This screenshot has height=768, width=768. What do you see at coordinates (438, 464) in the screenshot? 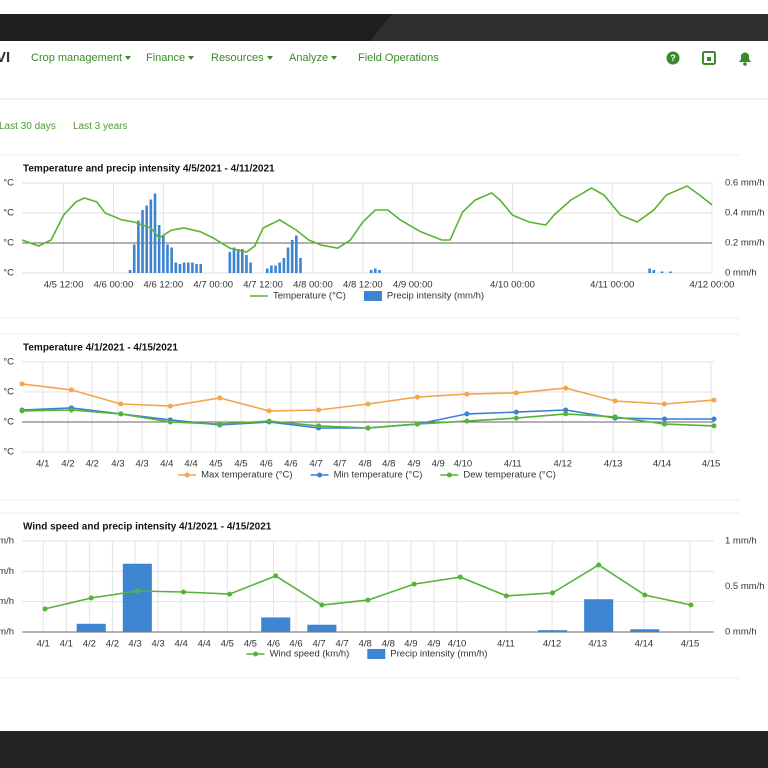
I see `x-tick-label: 4/9` at bounding box center [438, 464].